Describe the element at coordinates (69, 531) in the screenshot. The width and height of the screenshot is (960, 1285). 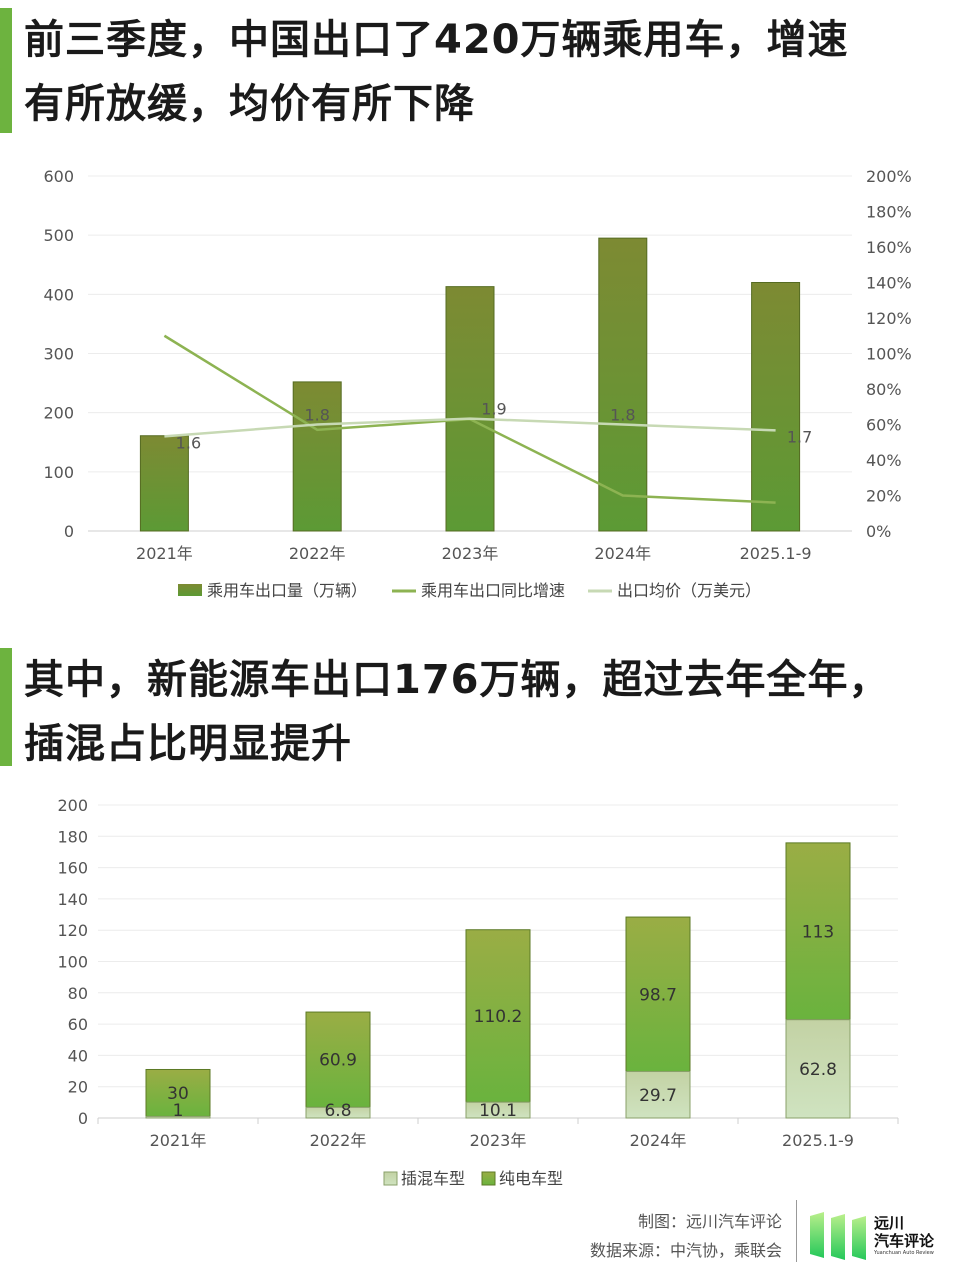
I see `y-left-tick-label: 0` at that location.